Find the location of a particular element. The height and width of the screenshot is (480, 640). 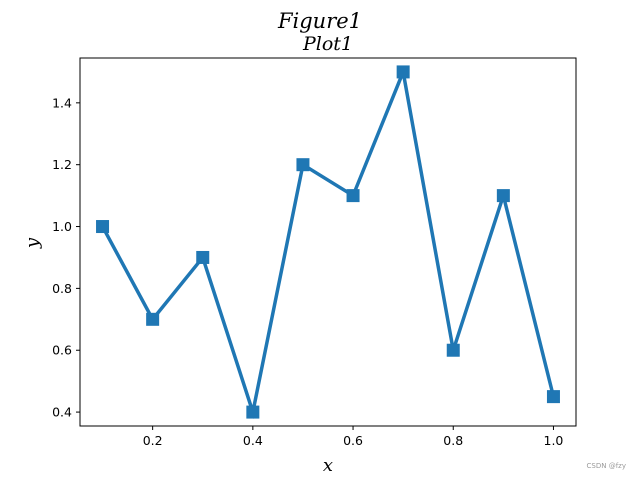

x-tick-label: 0.4 is located at coordinates (253, 440).